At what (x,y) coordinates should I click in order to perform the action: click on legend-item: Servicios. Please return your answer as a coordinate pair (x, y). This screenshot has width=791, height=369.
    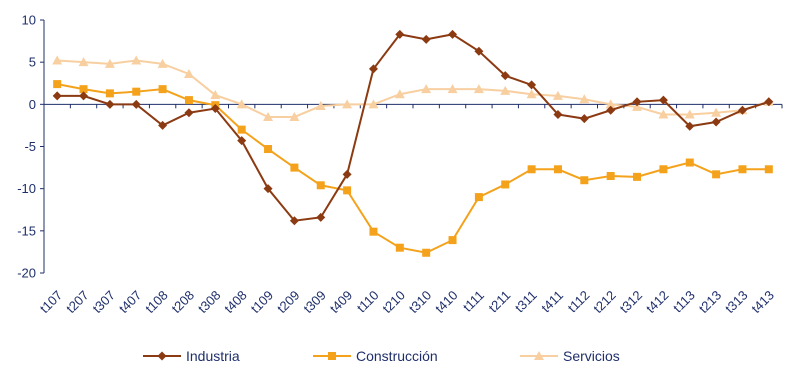
    Looking at the image, I should click on (570, 356).